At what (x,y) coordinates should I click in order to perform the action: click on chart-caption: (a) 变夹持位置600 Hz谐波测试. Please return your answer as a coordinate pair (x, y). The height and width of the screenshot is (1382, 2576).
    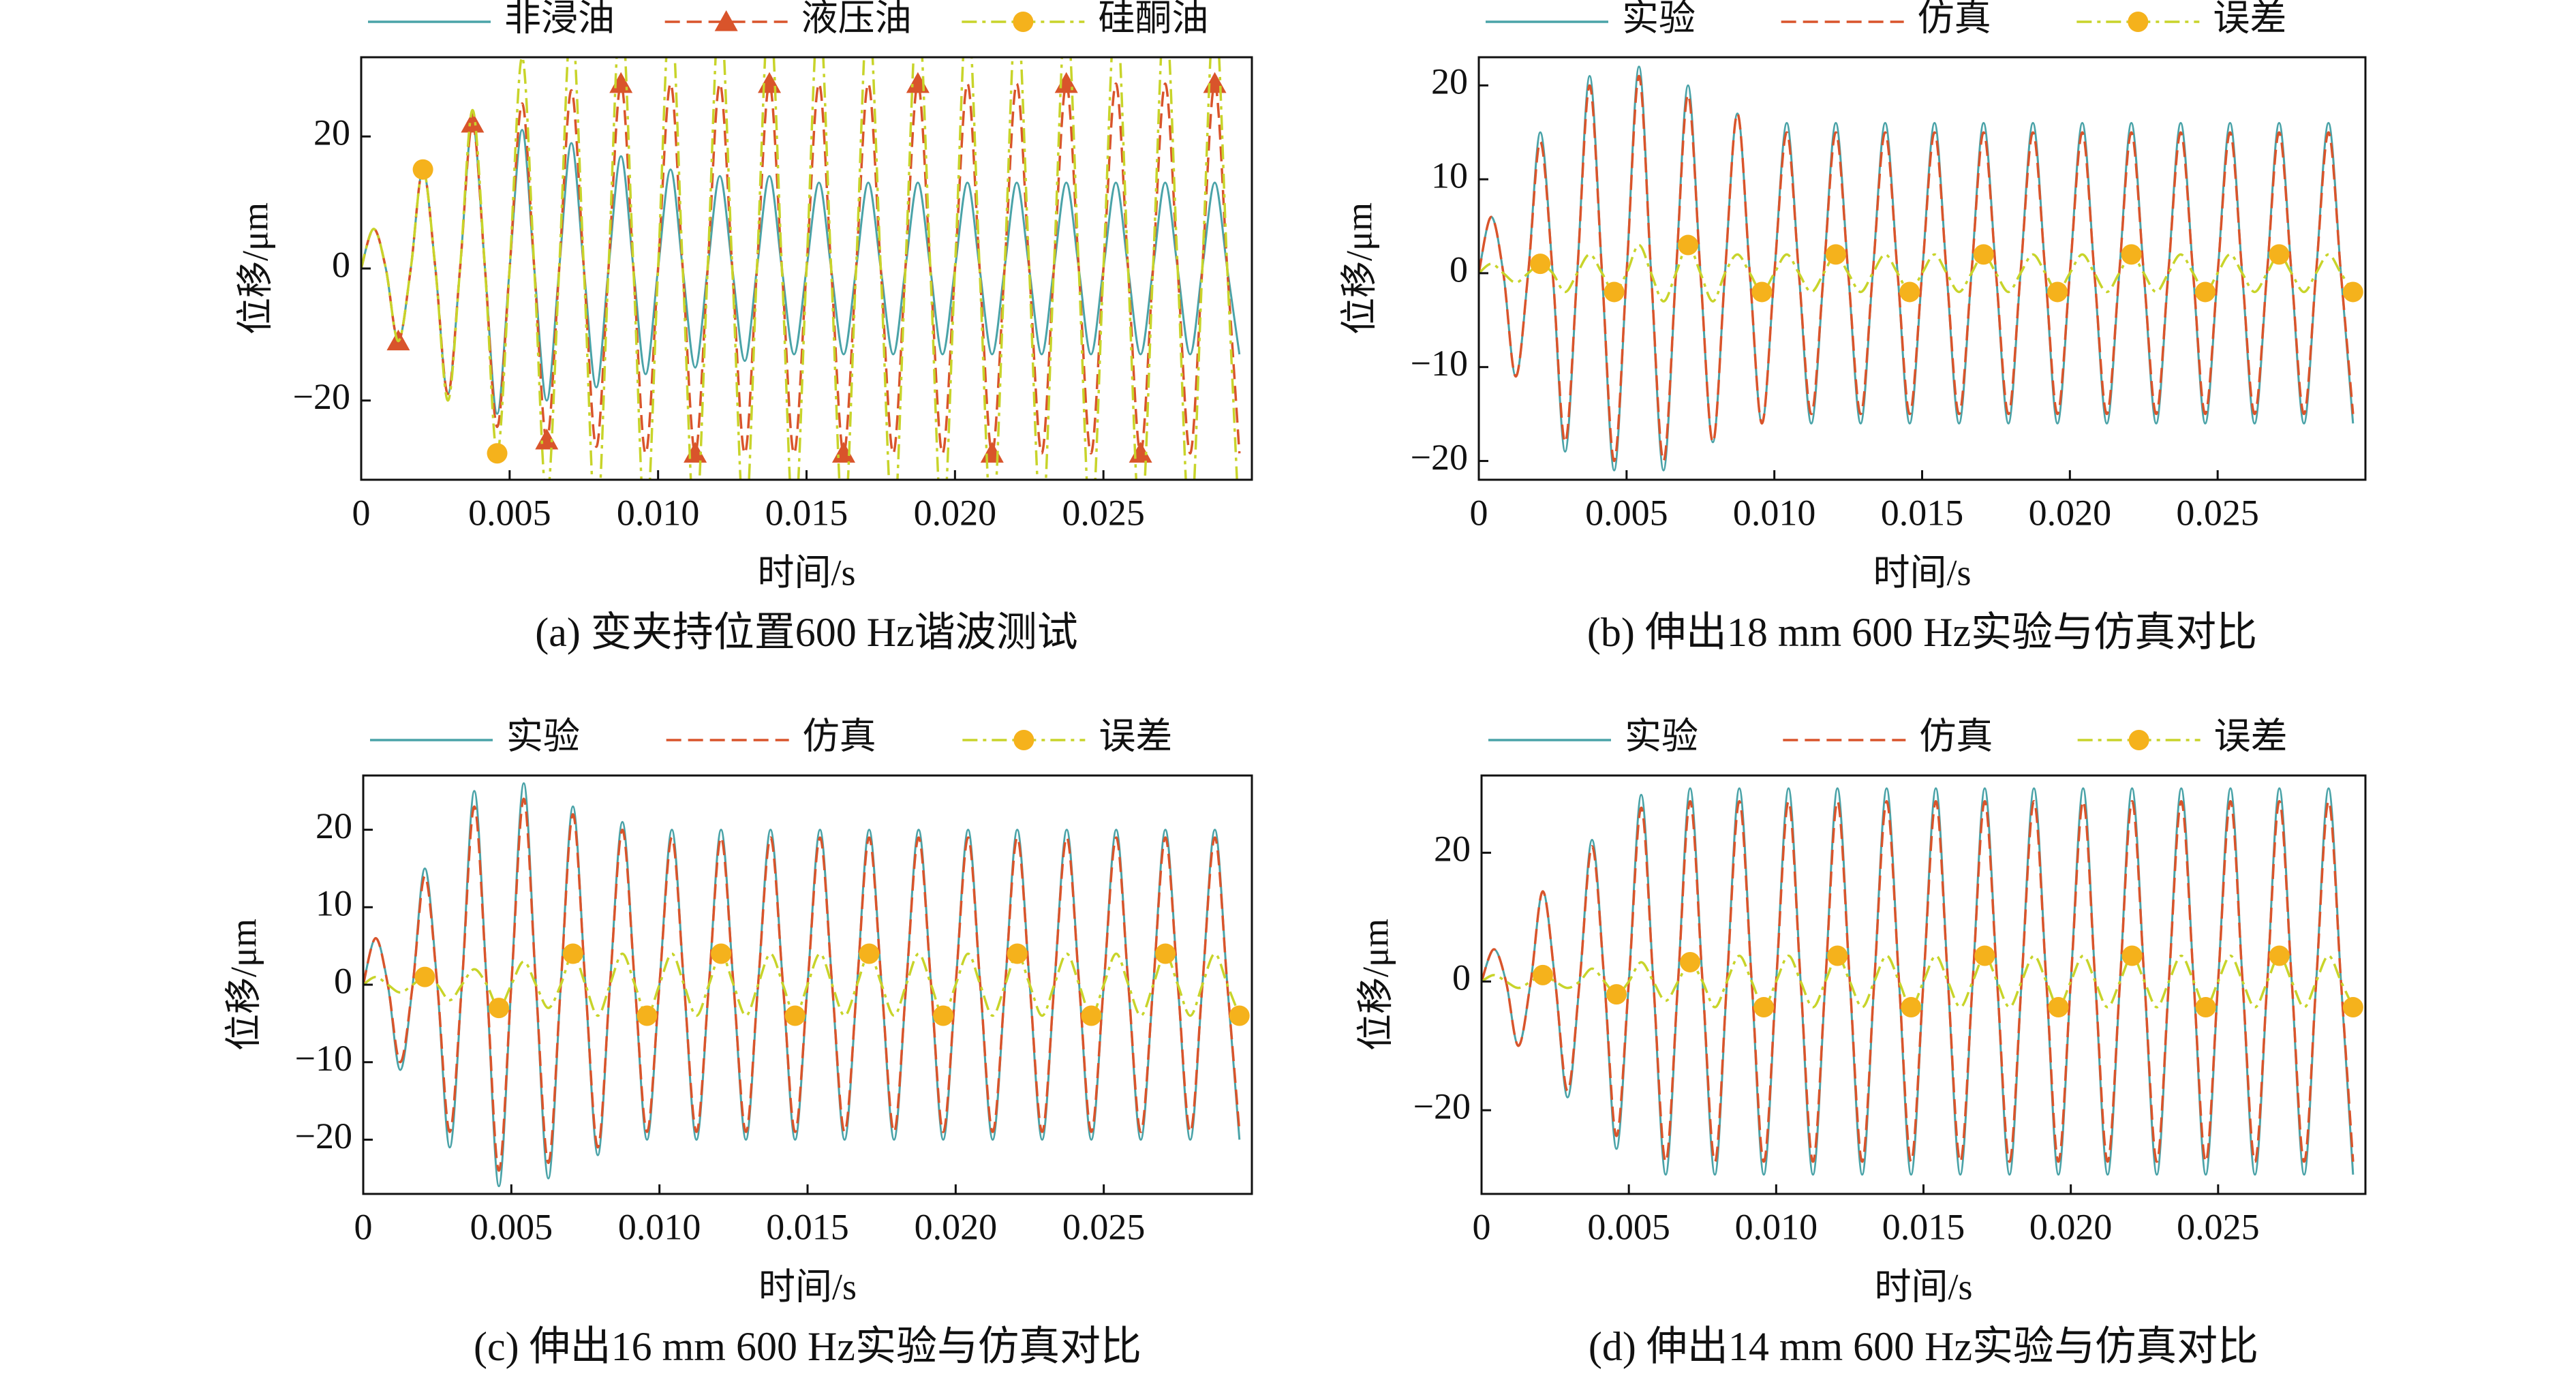
    Looking at the image, I should click on (806, 632).